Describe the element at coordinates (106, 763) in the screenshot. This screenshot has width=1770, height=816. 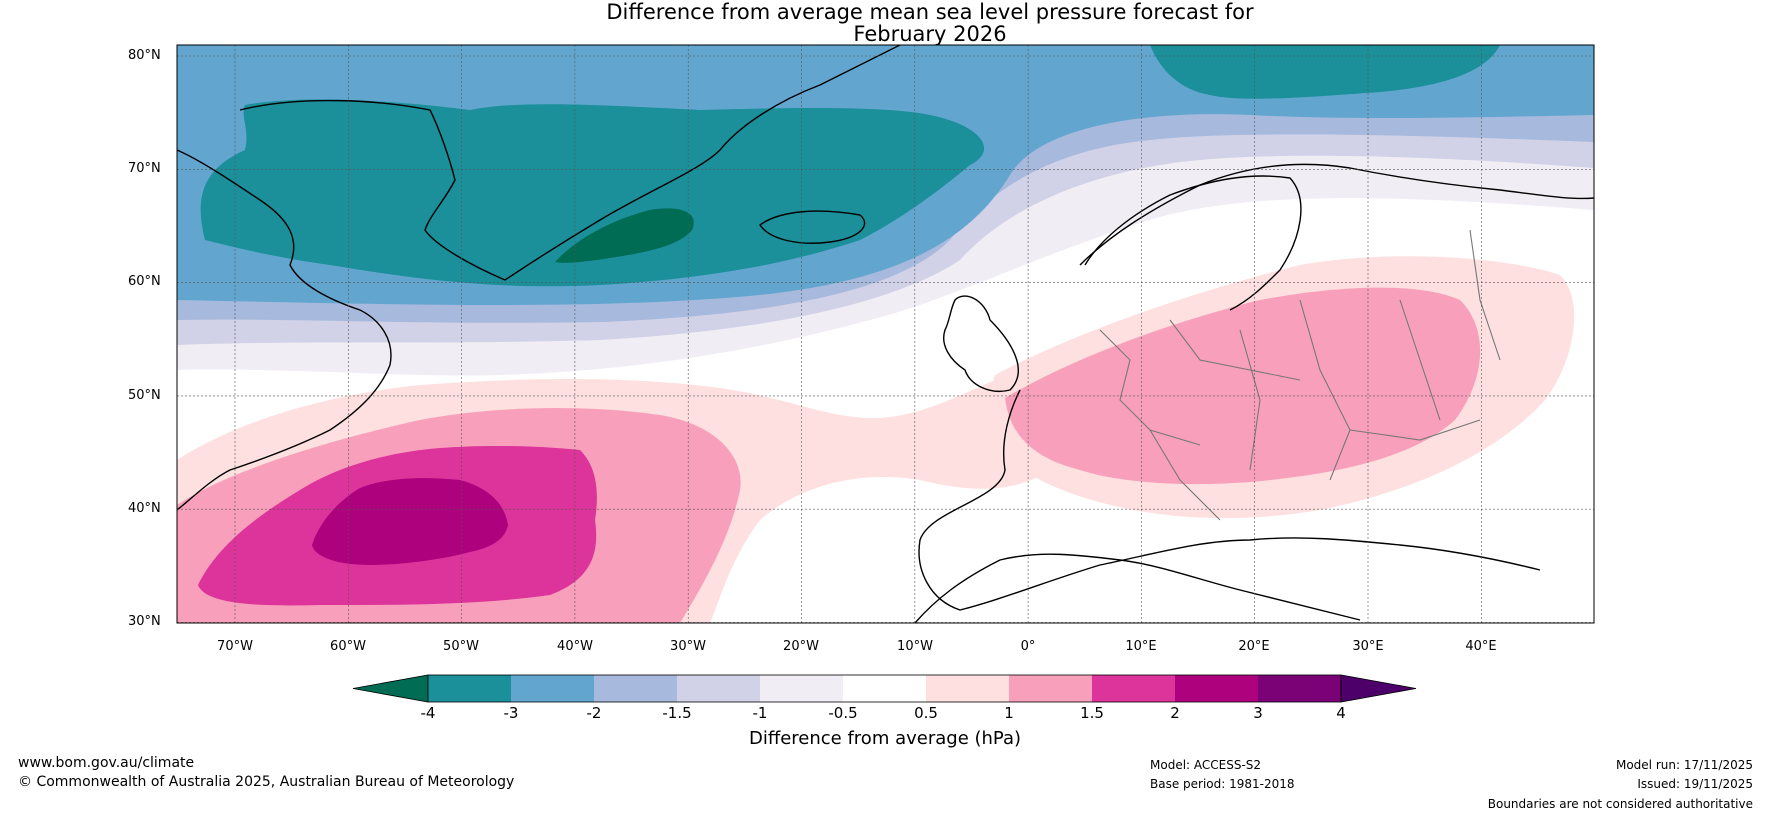
I see `website-link: www.bom.gov.au/climate` at that location.